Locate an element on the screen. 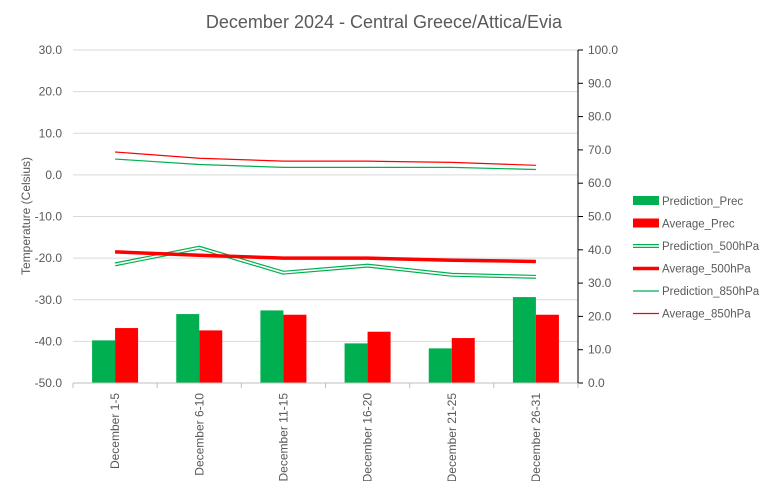  line-series-group is located at coordinates (325, 215).